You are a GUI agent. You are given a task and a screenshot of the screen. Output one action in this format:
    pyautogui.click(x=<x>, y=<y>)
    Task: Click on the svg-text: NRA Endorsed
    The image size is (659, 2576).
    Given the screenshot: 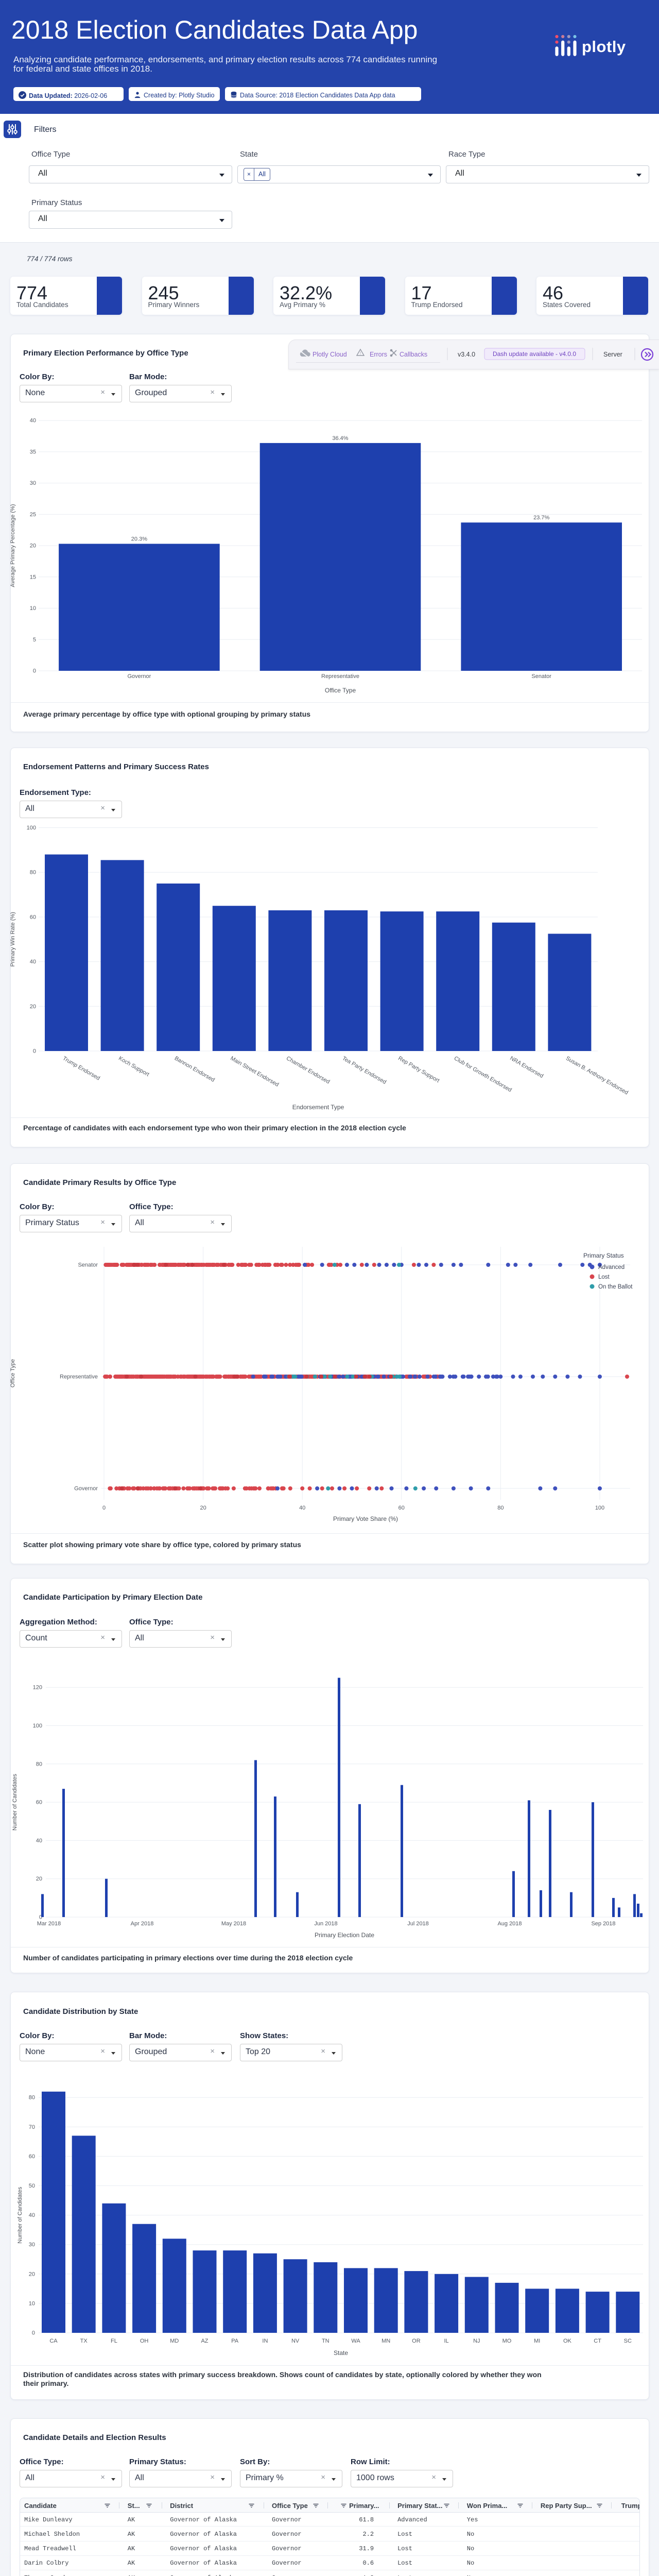 What is the action you would take?
    pyautogui.click(x=527, y=1067)
    